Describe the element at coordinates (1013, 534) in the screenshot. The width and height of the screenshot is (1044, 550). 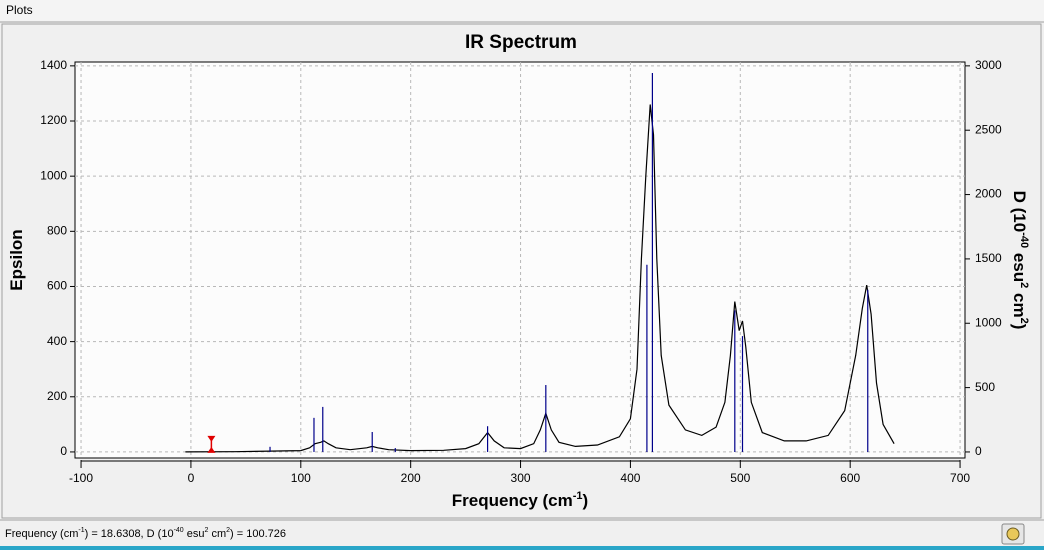
I see `help-icon` at that location.